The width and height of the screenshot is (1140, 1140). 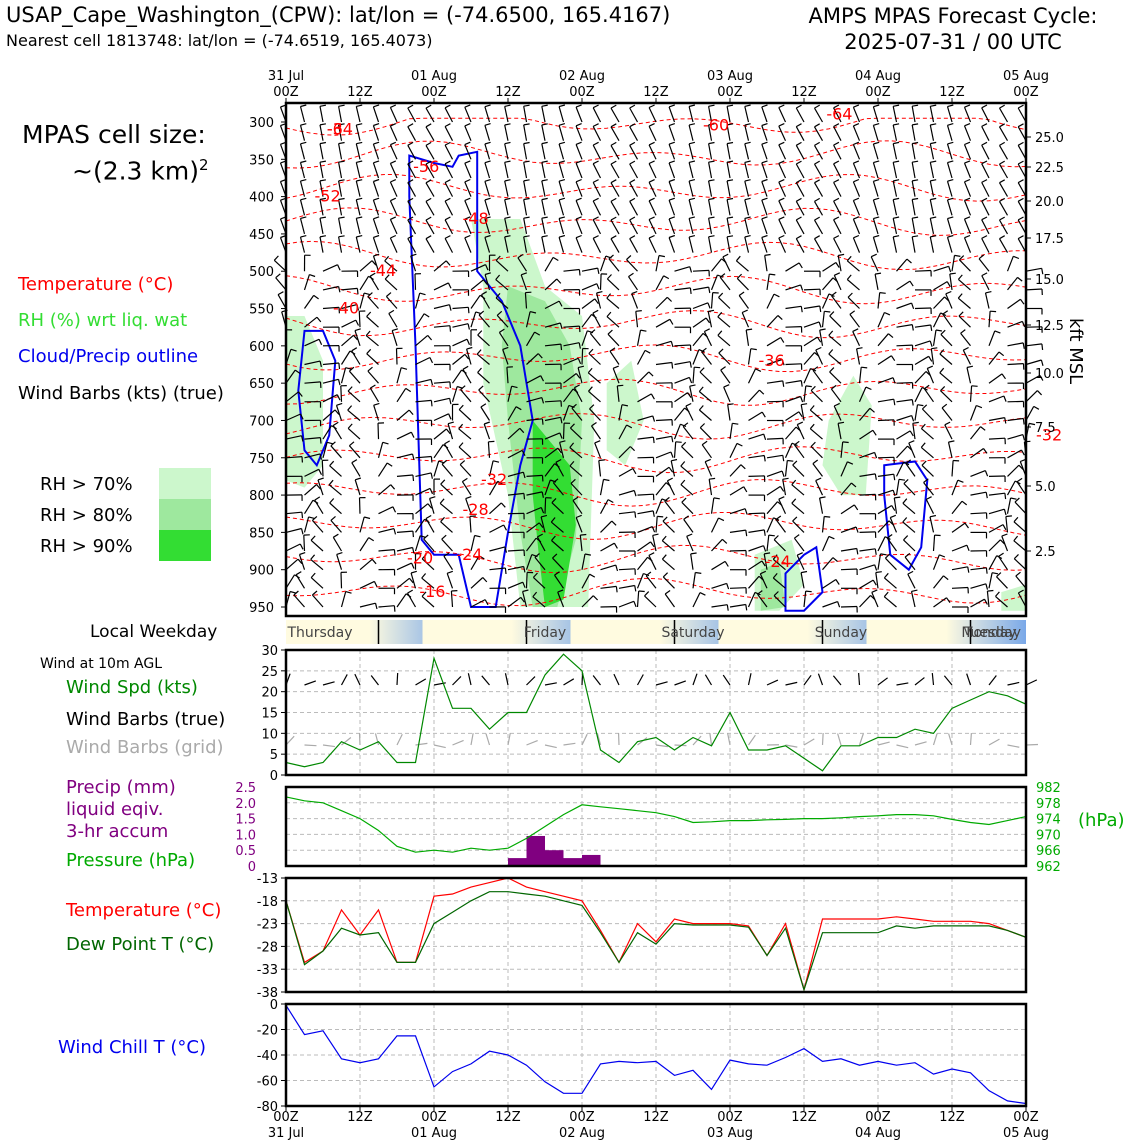 What do you see at coordinates (261, 123) in the screenshot?
I see `pressure-tick-label: 300` at bounding box center [261, 123].